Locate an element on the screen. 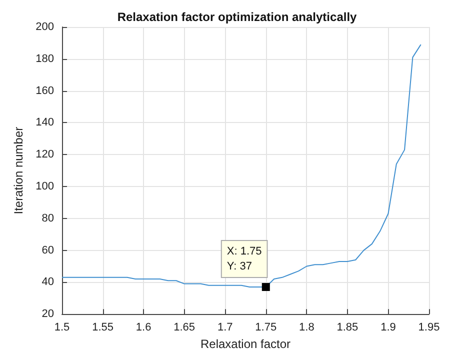  x-tick-label: 1.7 is located at coordinates (225, 328).